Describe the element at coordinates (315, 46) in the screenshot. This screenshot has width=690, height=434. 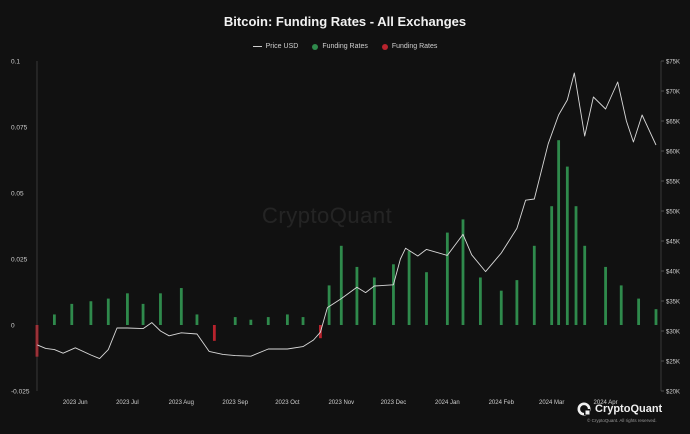
I see `funding-positive-swatch` at that location.